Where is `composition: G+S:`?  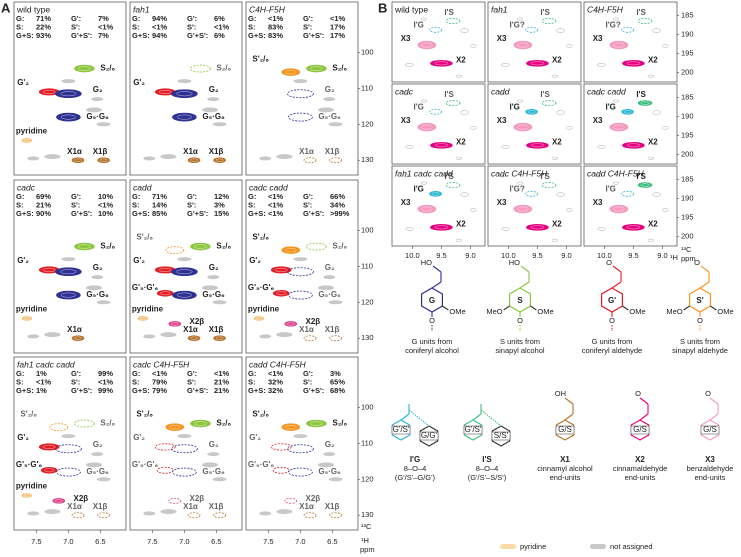 composition: G+S: is located at coordinates (25, 390).